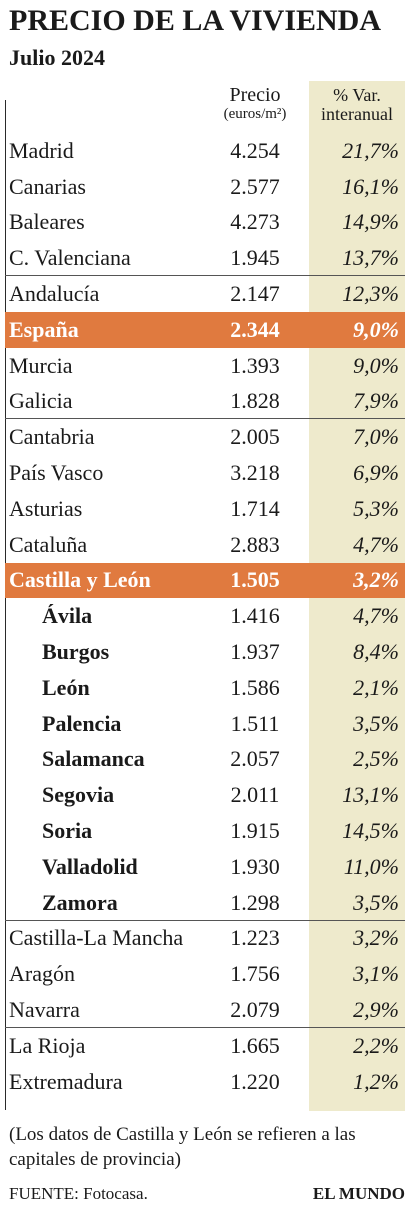  Describe the element at coordinates (78, 1193) in the screenshot. I see `source-credit: FUENTE: Fotocasa.` at that location.